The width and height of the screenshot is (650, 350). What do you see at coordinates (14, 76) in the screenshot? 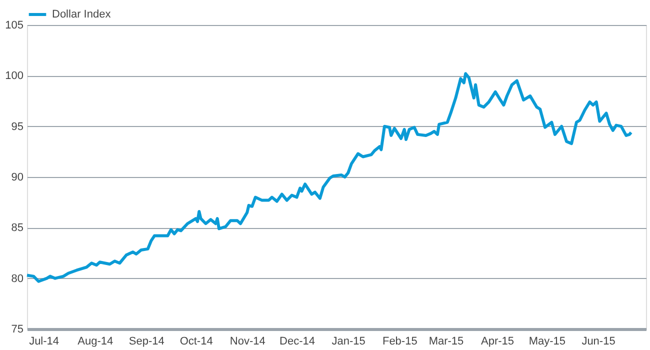
I see `y-tick-label: 100` at bounding box center [14, 76].